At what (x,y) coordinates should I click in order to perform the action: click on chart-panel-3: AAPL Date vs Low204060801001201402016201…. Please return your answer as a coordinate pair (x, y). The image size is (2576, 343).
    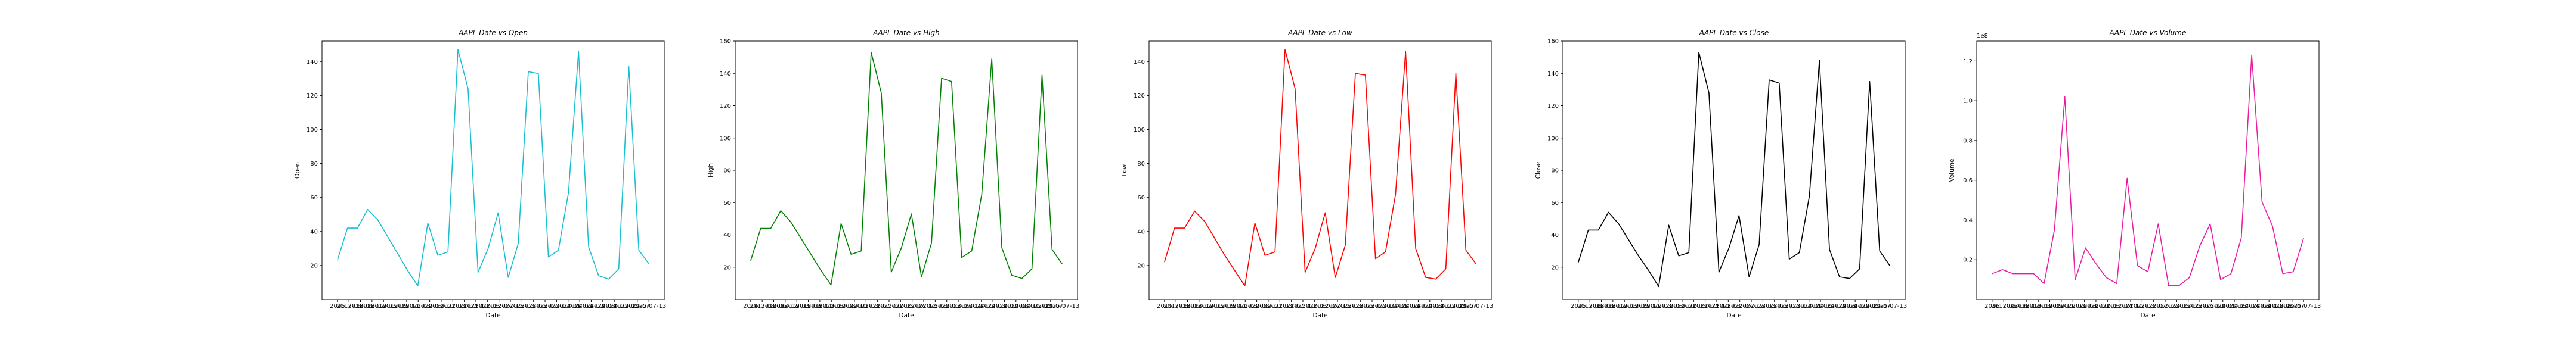
    Looking at the image, I should click on (1307, 174).